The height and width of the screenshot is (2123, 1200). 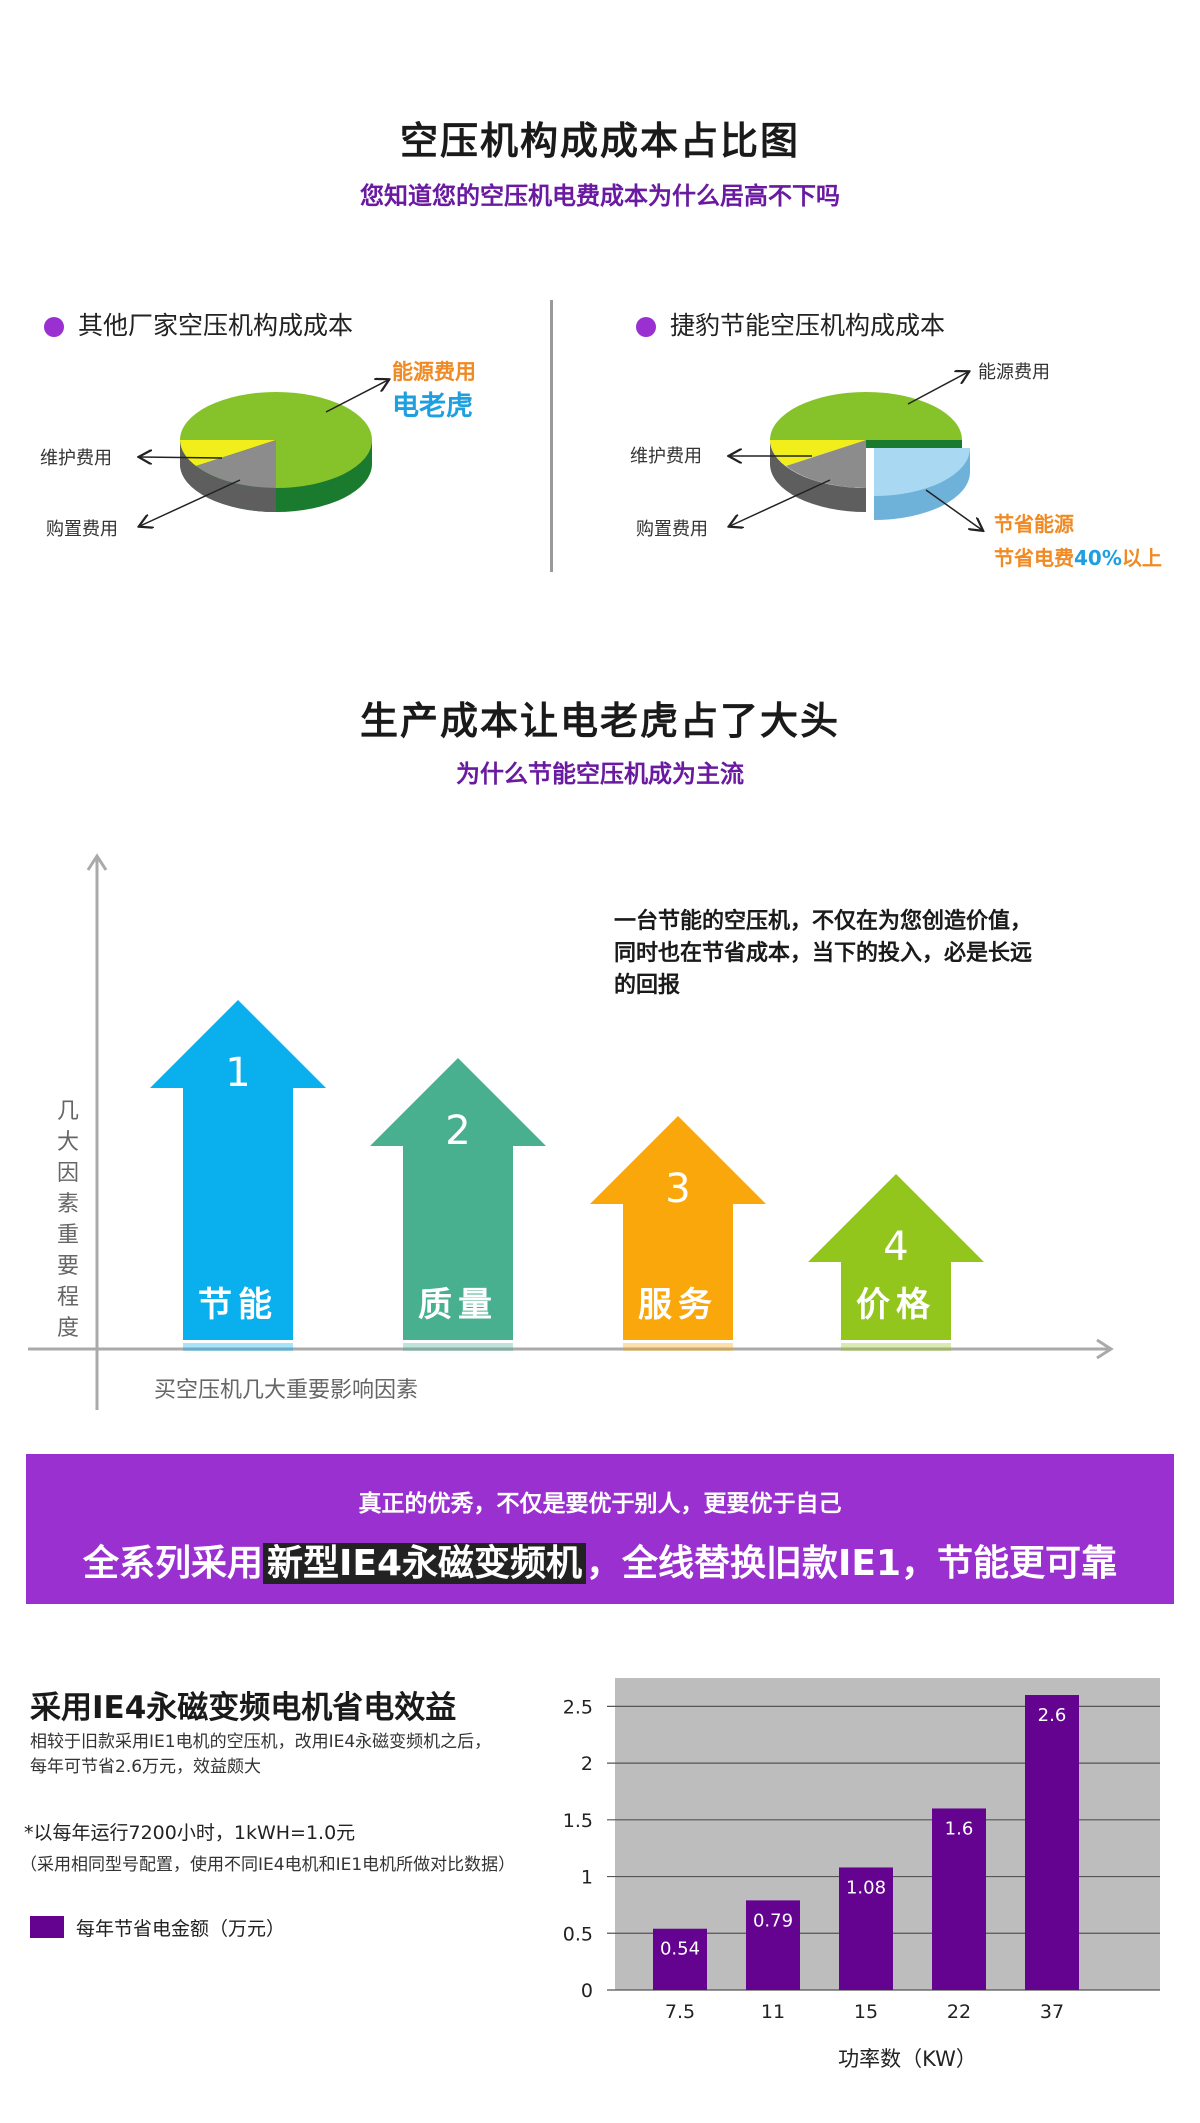 What do you see at coordinates (286, 1390) in the screenshot?
I see `x-axis-label: 买空压机几大重要影响因素` at bounding box center [286, 1390].